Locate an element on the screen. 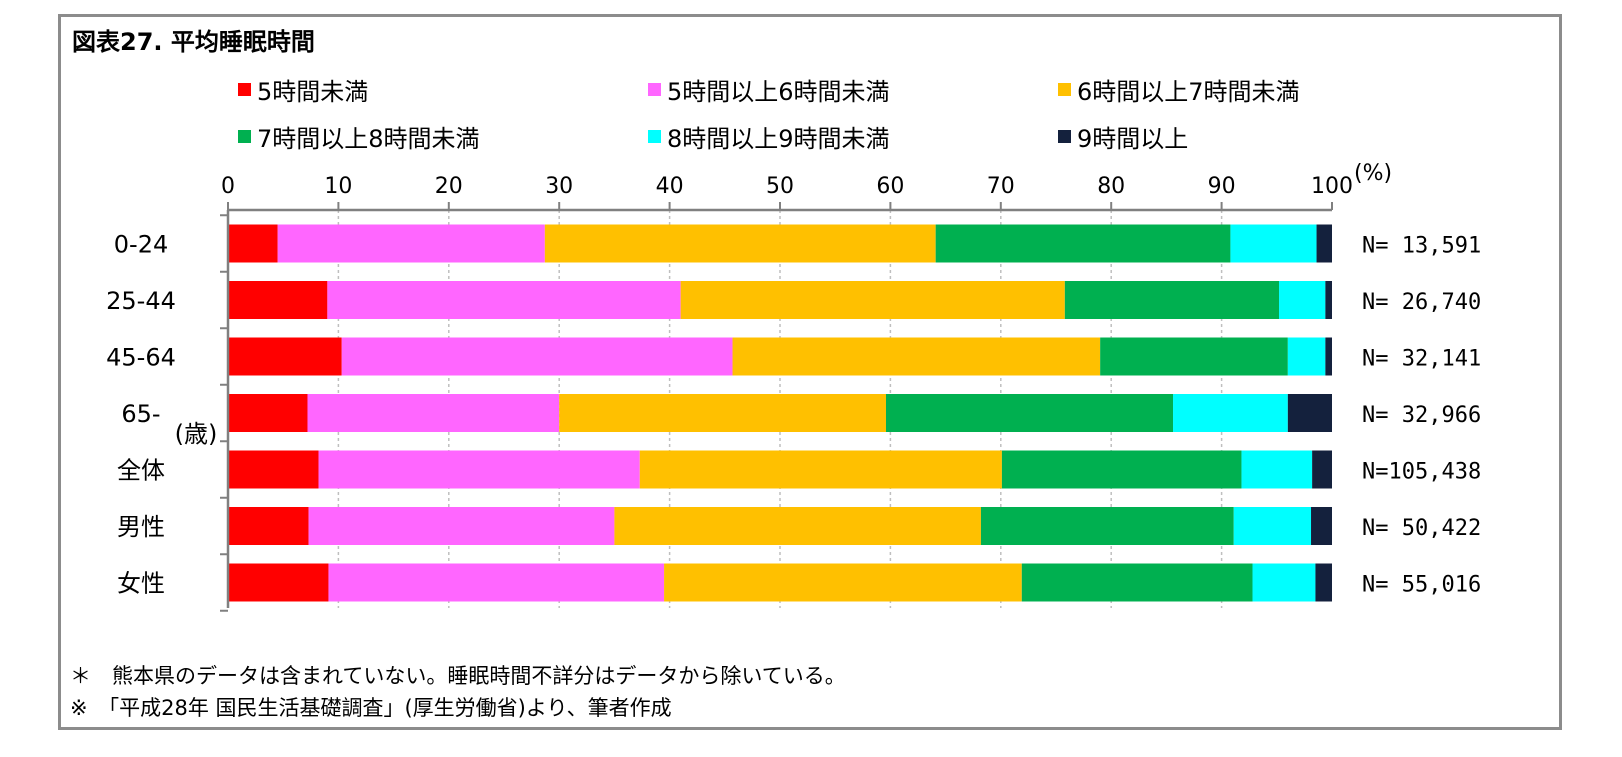 The image size is (1622, 757). legend-label: 5時間以上6時間未満 is located at coordinates (778, 91).